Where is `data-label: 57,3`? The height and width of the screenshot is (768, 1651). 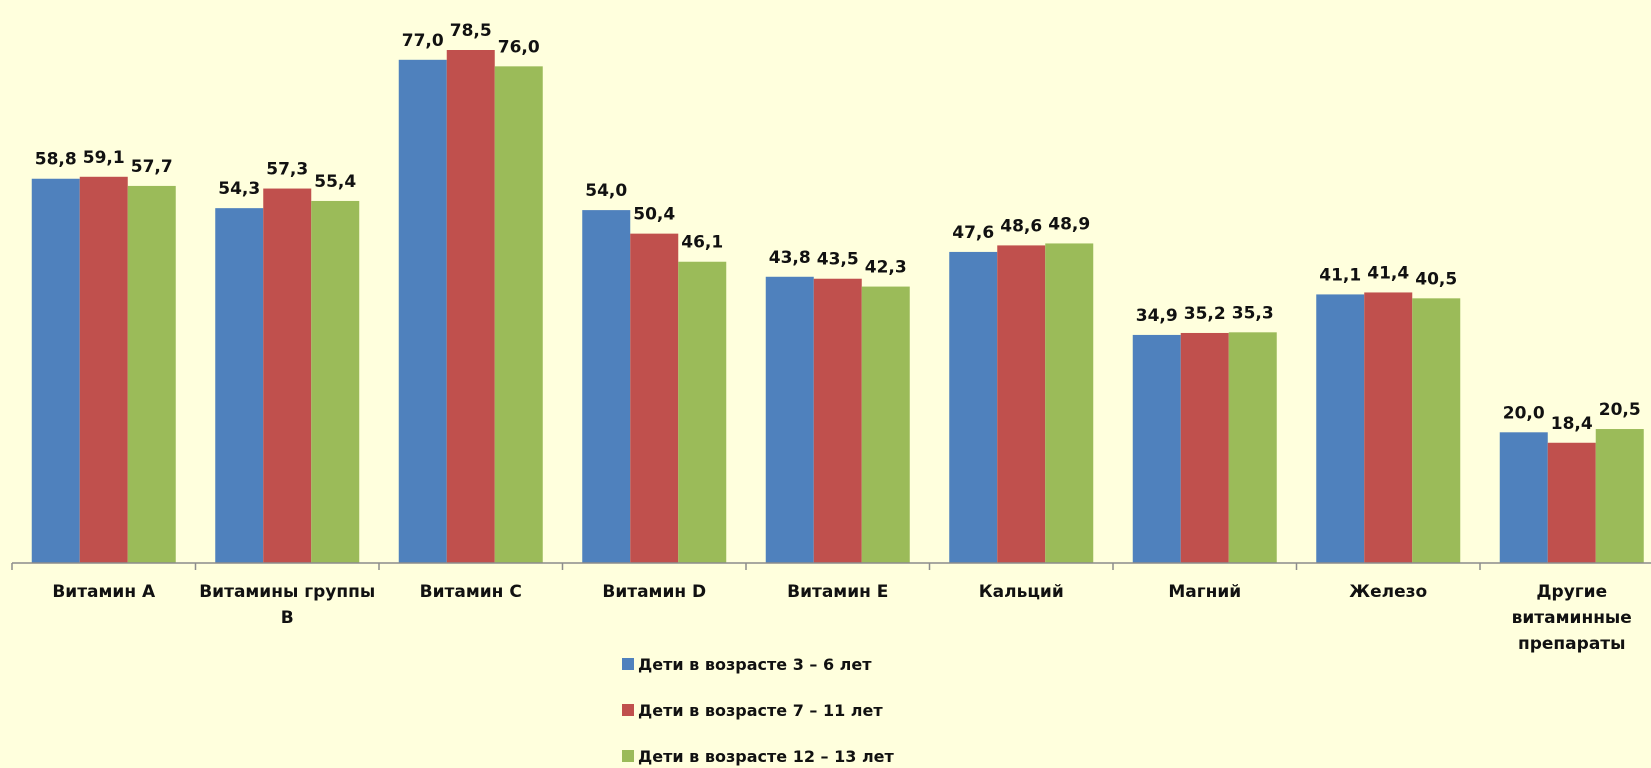
data-label: 57,3 is located at coordinates (287, 170).